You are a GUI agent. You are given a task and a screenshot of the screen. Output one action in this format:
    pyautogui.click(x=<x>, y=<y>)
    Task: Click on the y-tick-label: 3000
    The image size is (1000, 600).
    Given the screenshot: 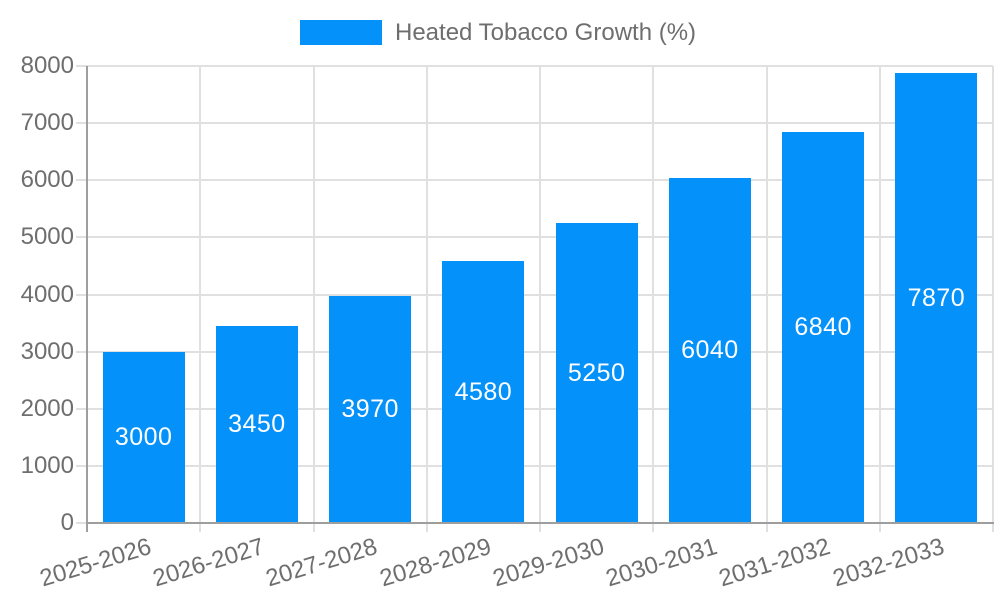 What is the action you would take?
    pyautogui.click(x=47, y=351)
    